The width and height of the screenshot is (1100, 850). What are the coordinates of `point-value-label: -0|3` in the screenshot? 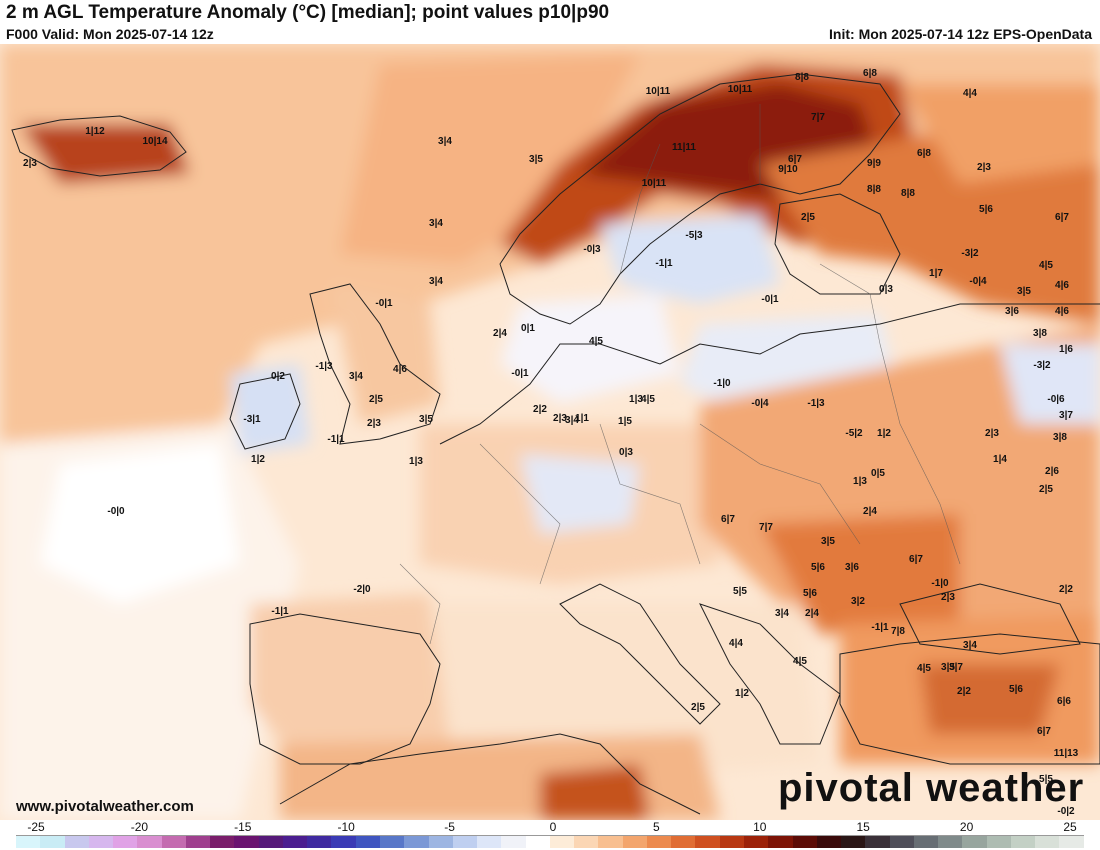 It's located at (592, 249).